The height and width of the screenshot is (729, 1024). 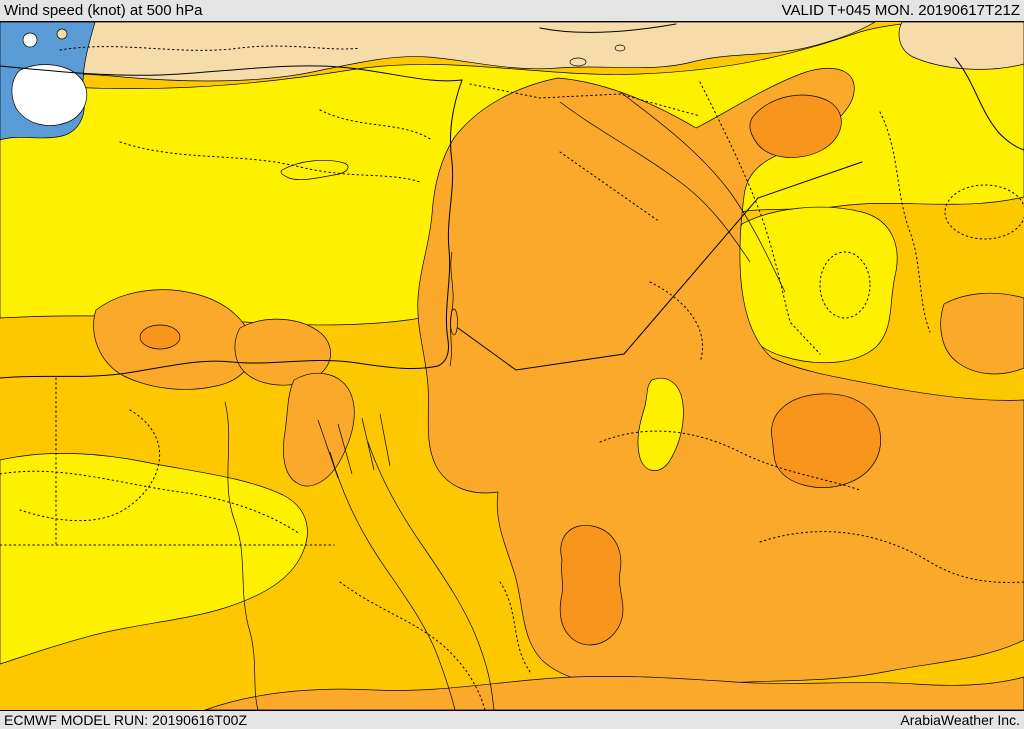 I want to click on region-deep-orange-south, so click(x=591, y=585).